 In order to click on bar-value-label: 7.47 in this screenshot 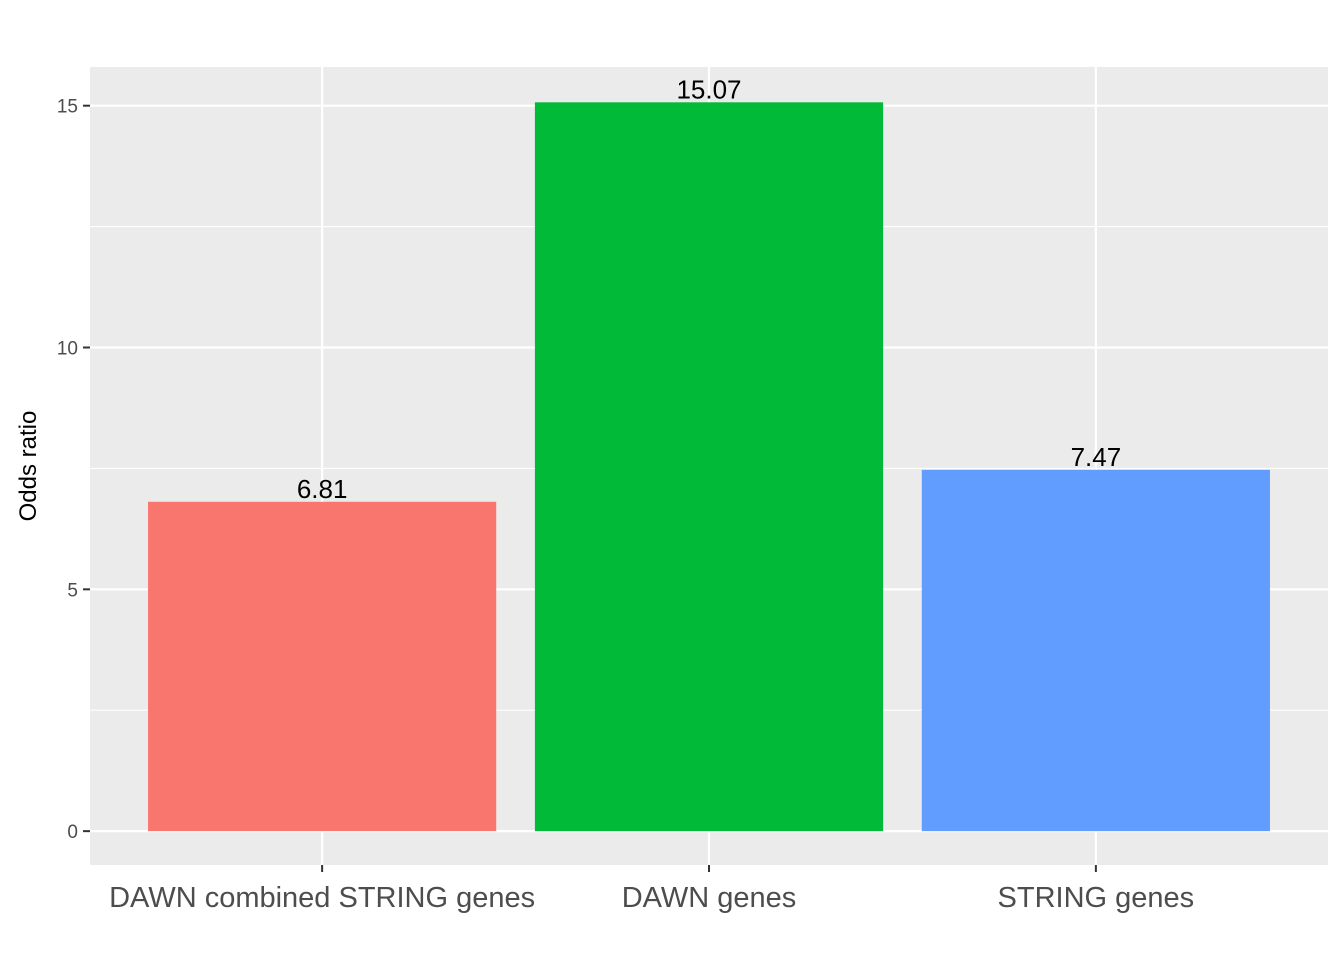, I will do `click(1096, 457)`.